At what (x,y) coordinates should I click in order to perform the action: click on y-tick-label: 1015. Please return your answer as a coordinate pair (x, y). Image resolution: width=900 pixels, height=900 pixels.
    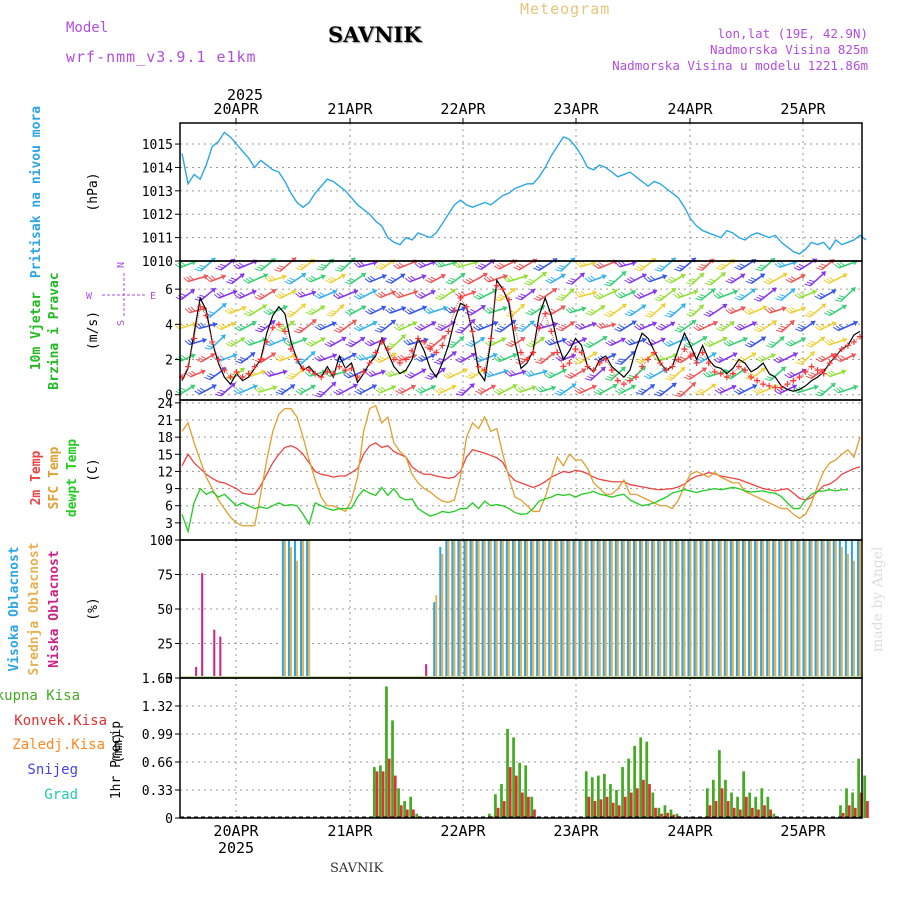
    Looking at the image, I should click on (157, 145).